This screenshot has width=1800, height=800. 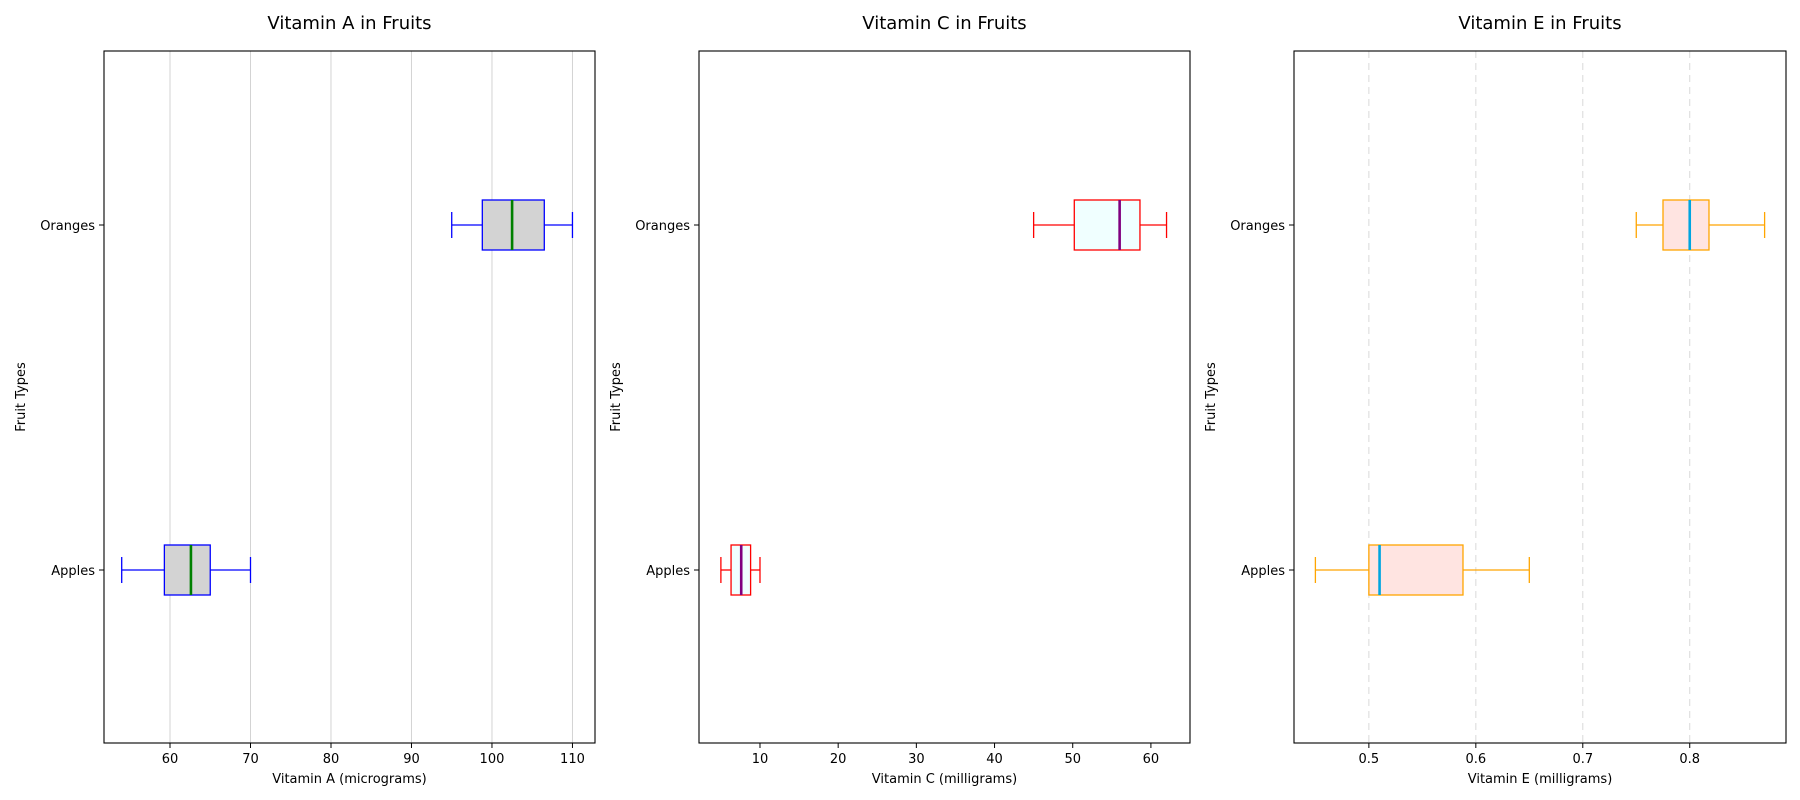 What do you see at coordinates (349, 779) in the screenshot?
I see `x-axis-label: Vitamin A (micrograms)` at bounding box center [349, 779].